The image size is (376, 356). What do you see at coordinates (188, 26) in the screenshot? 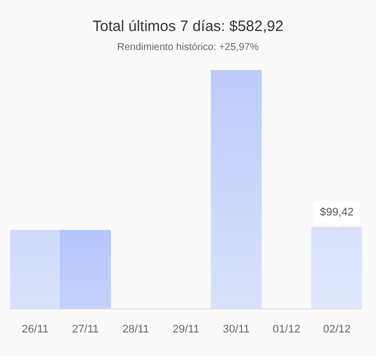
I see `chart-title: Total últimos 7 días: $582,92` at bounding box center [188, 26].